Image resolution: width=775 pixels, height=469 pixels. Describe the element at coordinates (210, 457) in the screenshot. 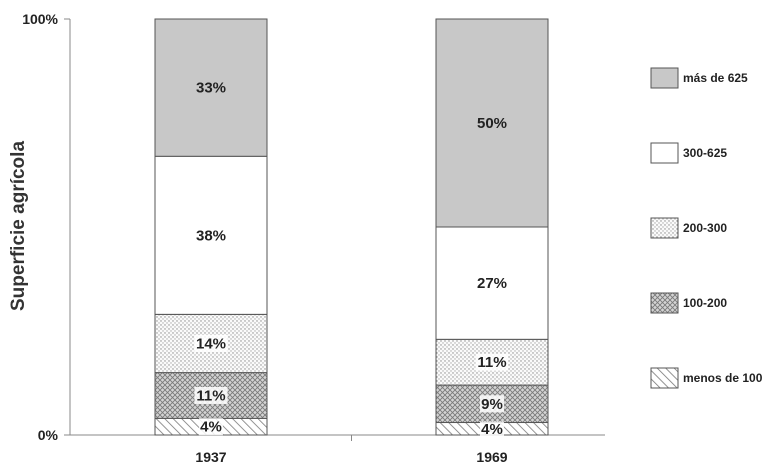

I see `category-label: 1937` at that location.